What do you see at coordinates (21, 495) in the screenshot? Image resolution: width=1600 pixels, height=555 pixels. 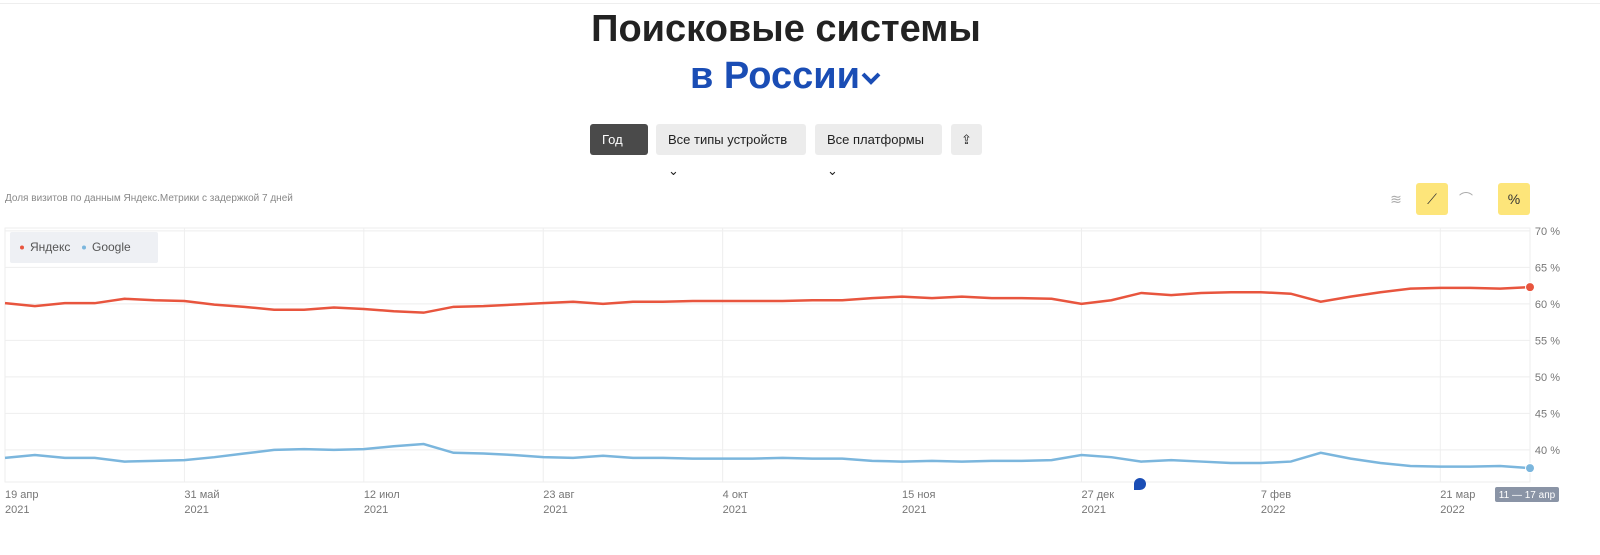 I see `x-tick-label: 19 апр` at bounding box center [21, 495].